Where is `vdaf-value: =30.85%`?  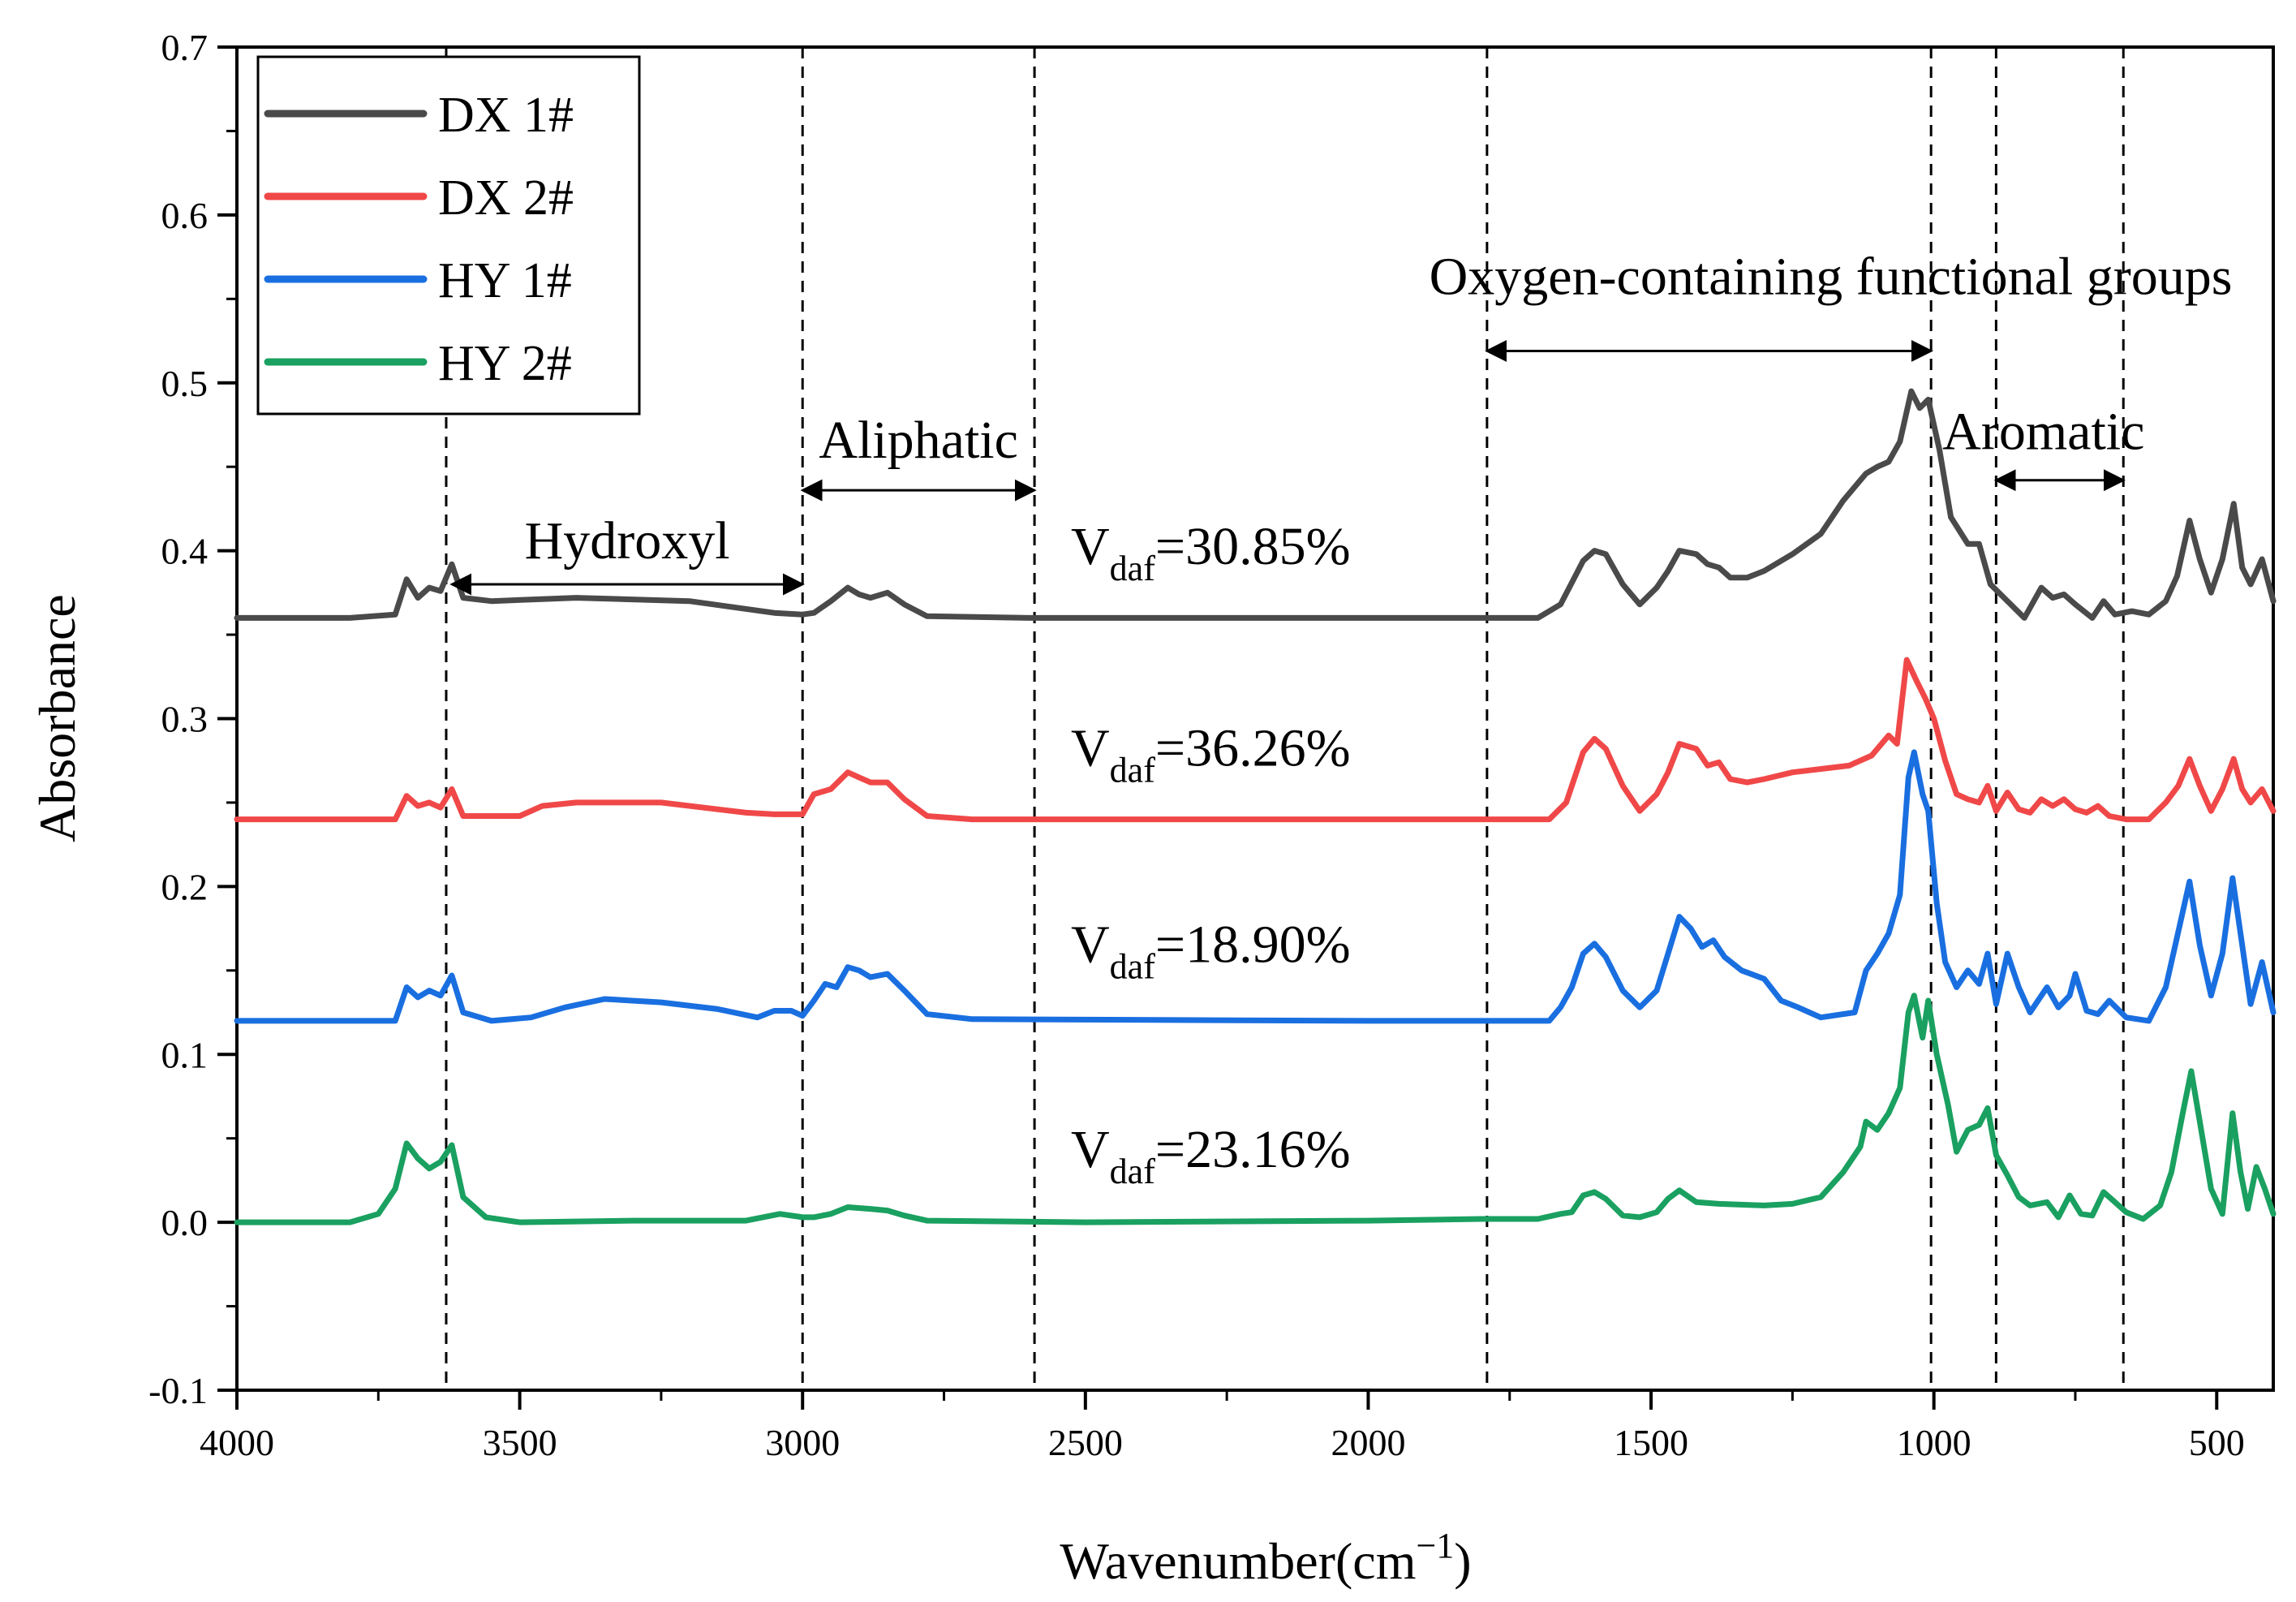
vdaf-value: =30.85% is located at coordinates (1253, 546).